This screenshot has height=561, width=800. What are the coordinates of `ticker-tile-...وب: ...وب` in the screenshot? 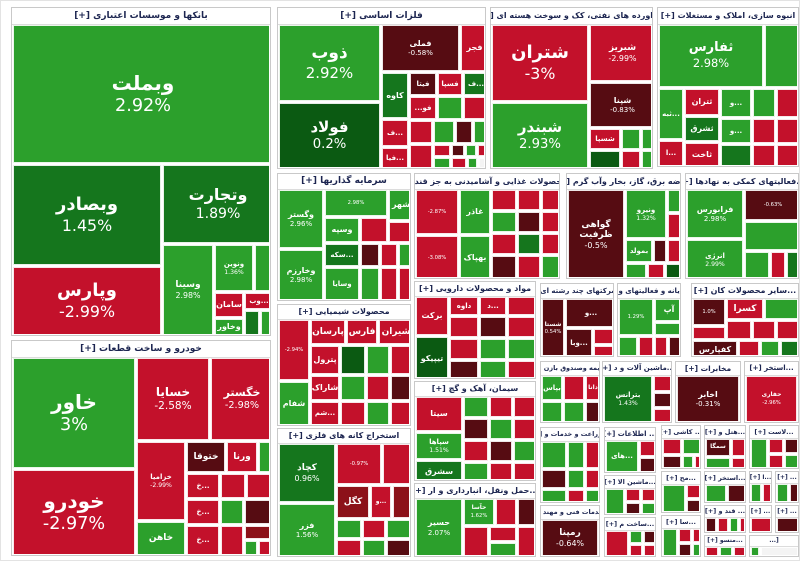 It's located at (257, 301).